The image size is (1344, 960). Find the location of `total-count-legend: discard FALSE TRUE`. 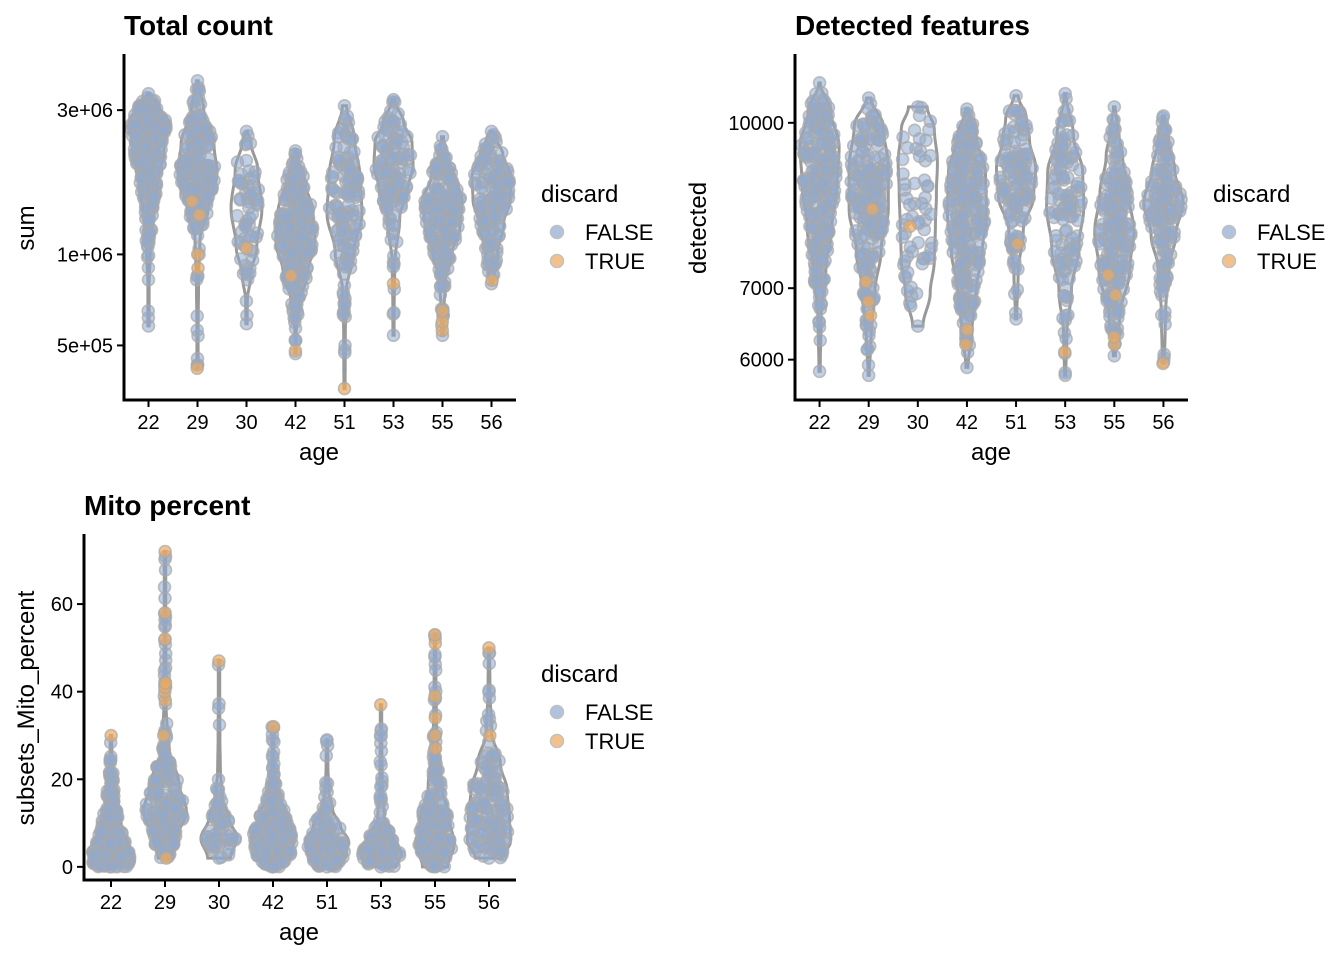

total-count-legend: discard FALSE TRUE is located at coordinates (597, 227).